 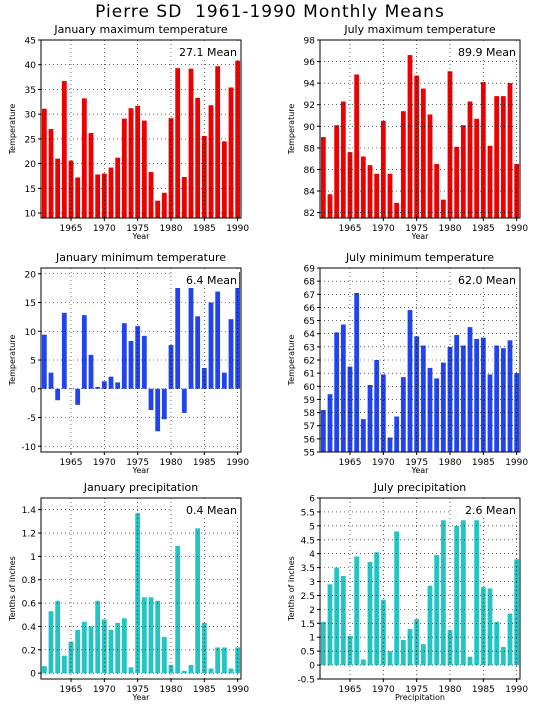 I want to click on bar-1981, so click(x=457, y=393).